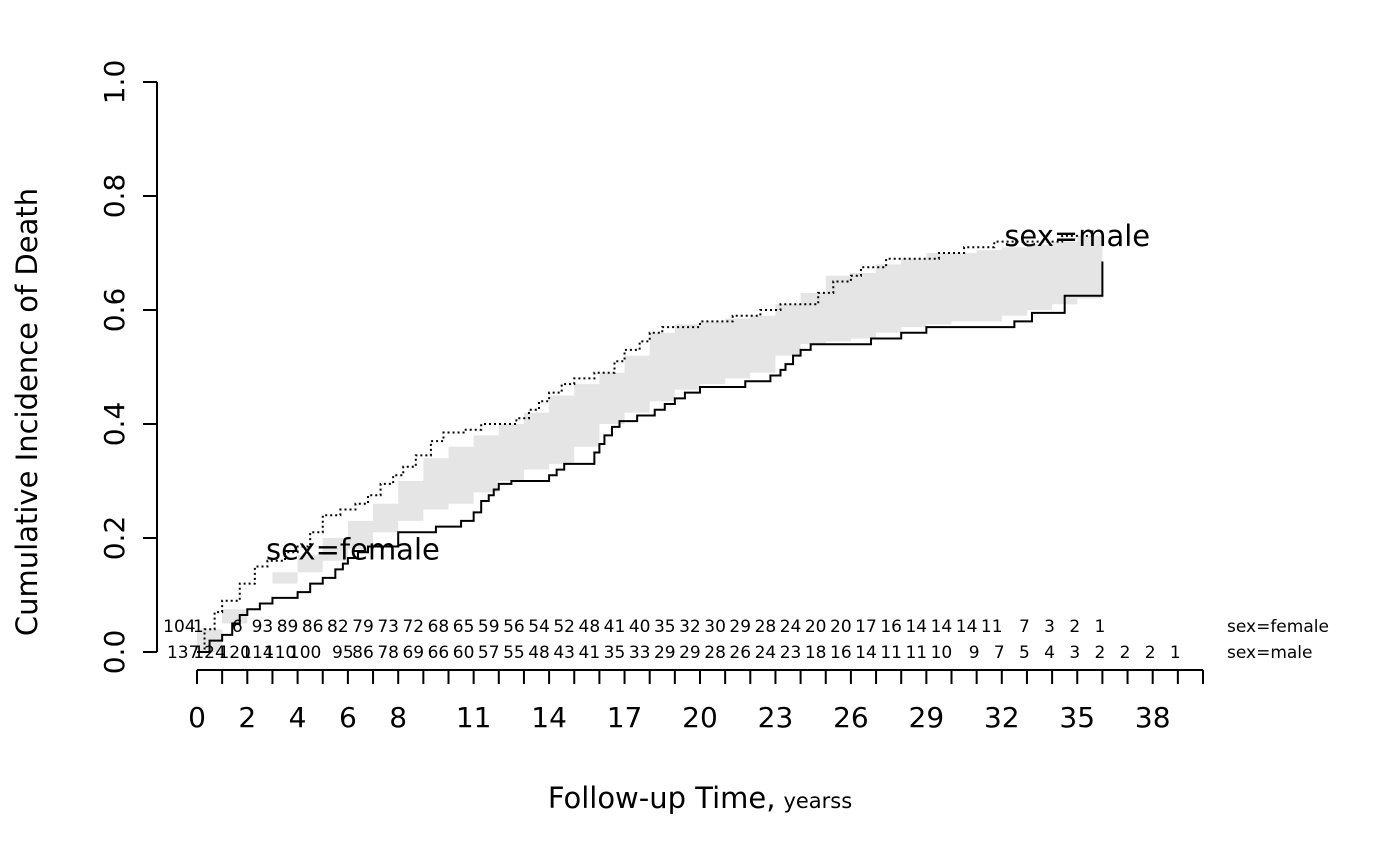 This screenshot has height=866, width=1400. What do you see at coordinates (247, 717) in the screenshot?
I see `x-tick-label: 2` at bounding box center [247, 717].